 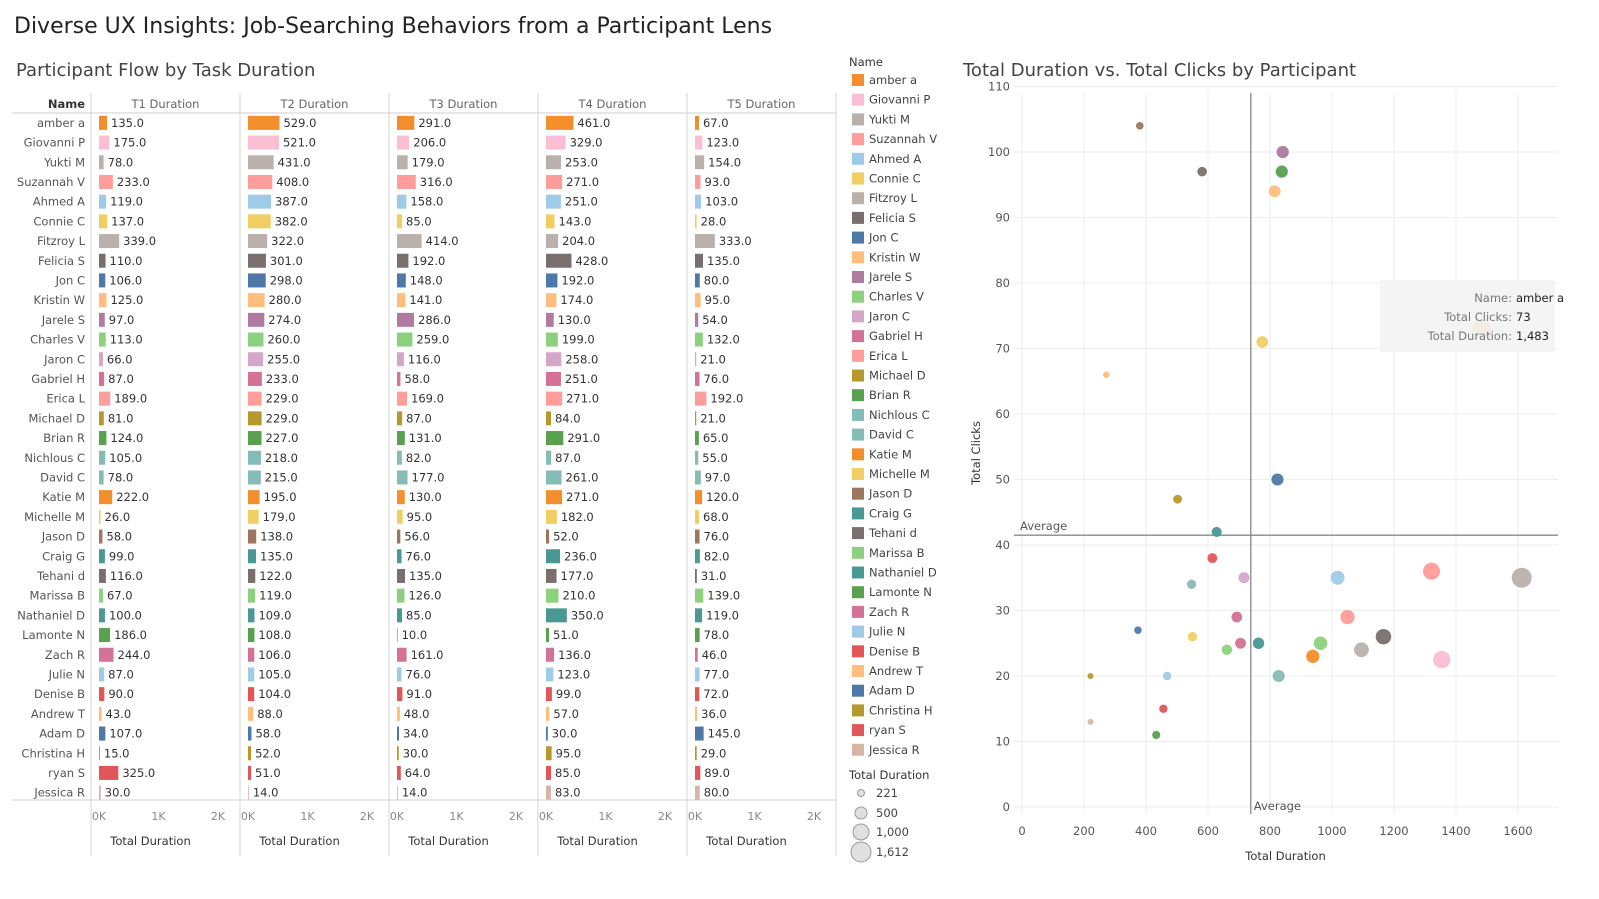 What do you see at coordinates (586, 143) in the screenshot?
I see `bar-data-label: 329.0` at bounding box center [586, 143].